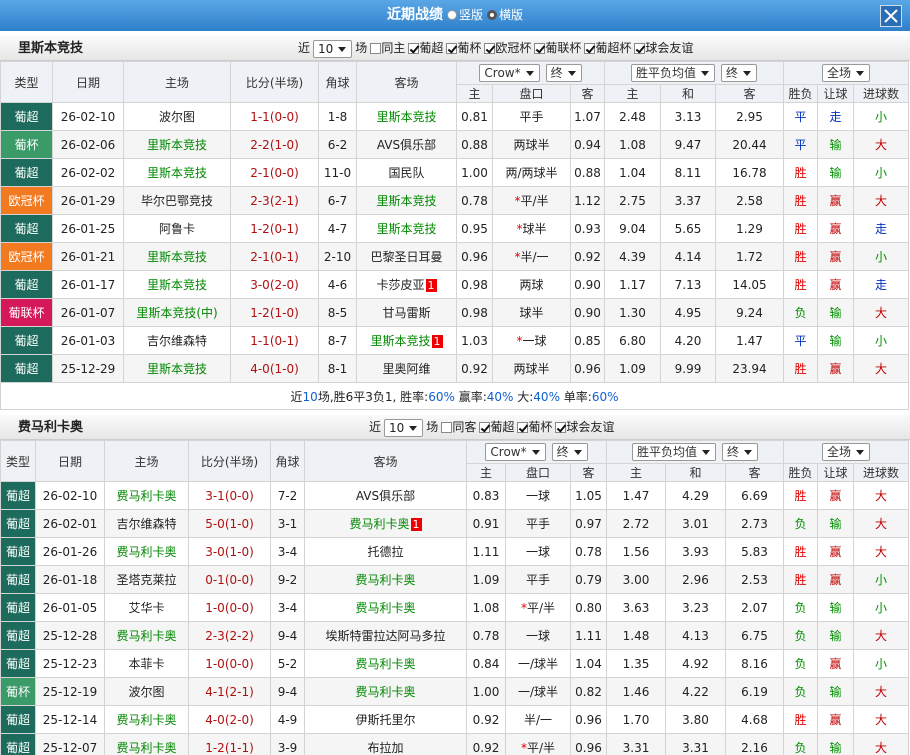  What do you see at coordinates (587, 284) in the screenshot?
I see `away-odds: 0.90` at bounding box center [587, 284].